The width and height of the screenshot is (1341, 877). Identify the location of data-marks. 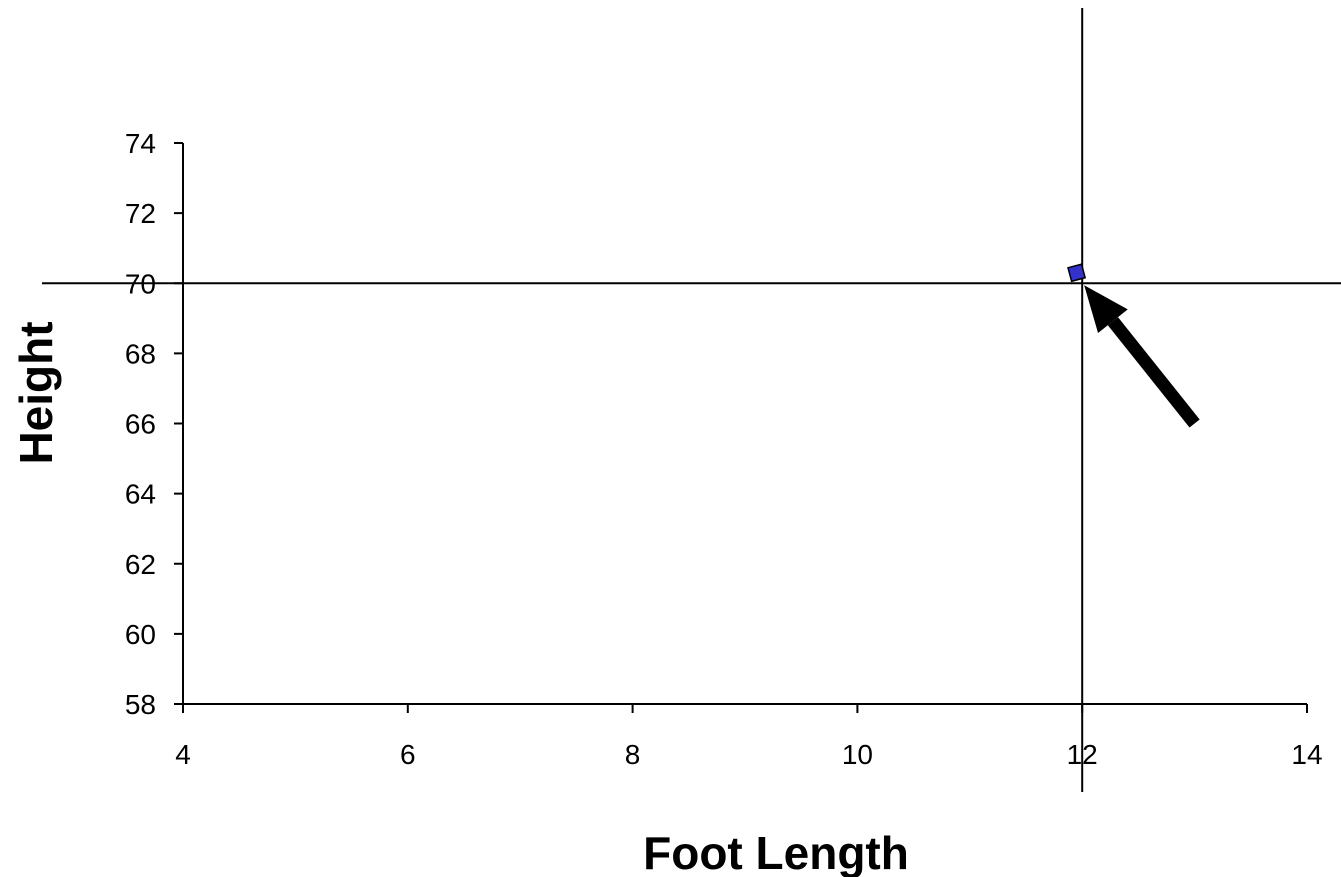
(1077, 273).